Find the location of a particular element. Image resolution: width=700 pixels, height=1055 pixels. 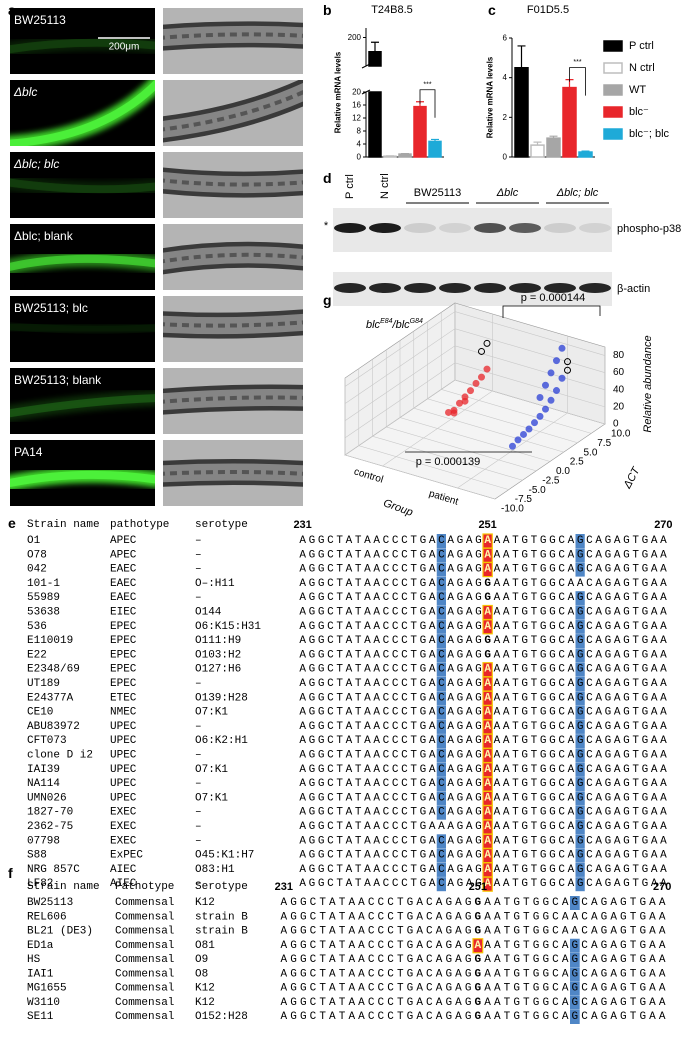

legend-label: N ctrl is located at coordinates (642, 68).